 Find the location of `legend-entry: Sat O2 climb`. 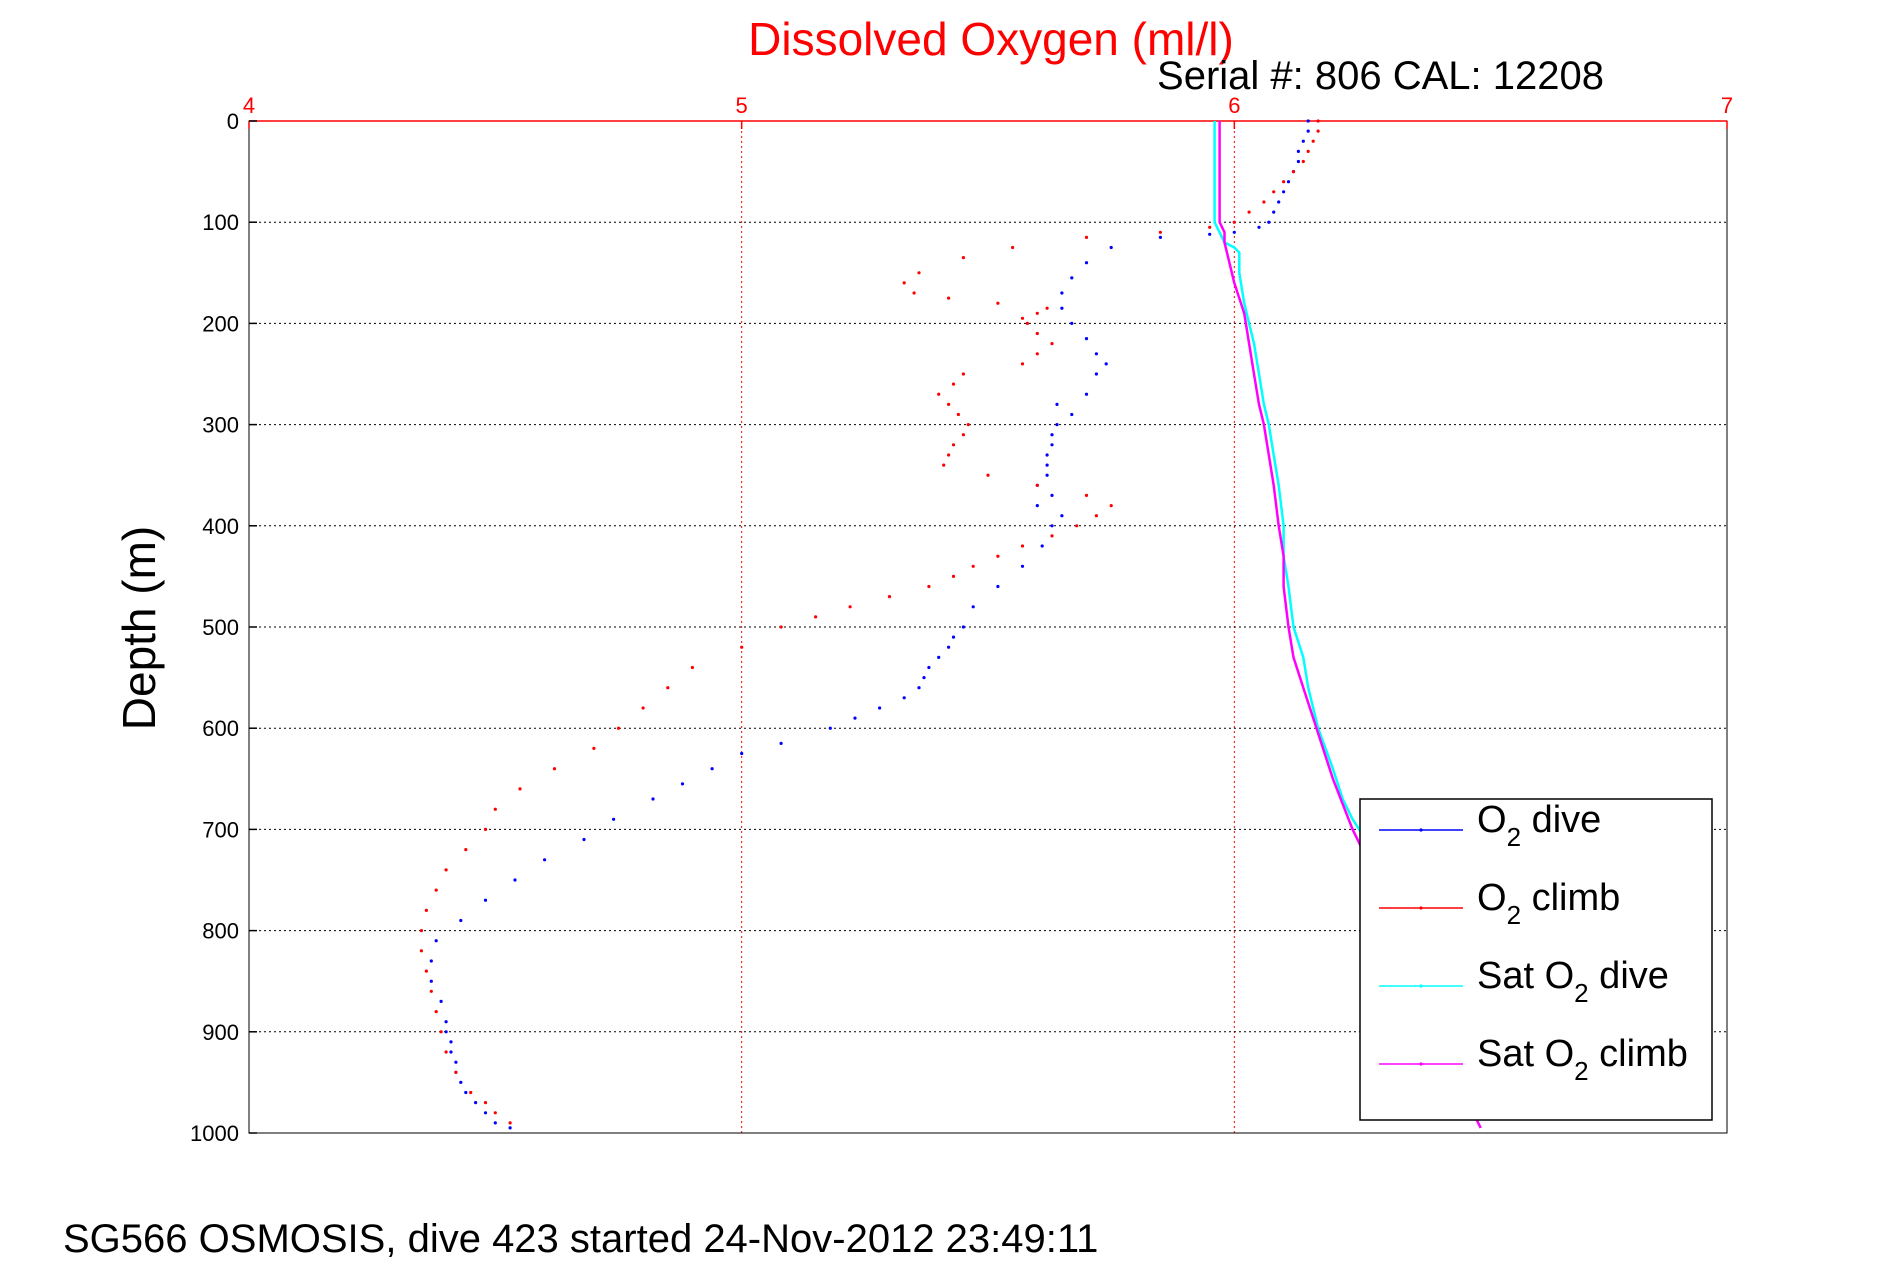

legend-entry: Sat O2 climb is located at coordinates (1533, 1059).